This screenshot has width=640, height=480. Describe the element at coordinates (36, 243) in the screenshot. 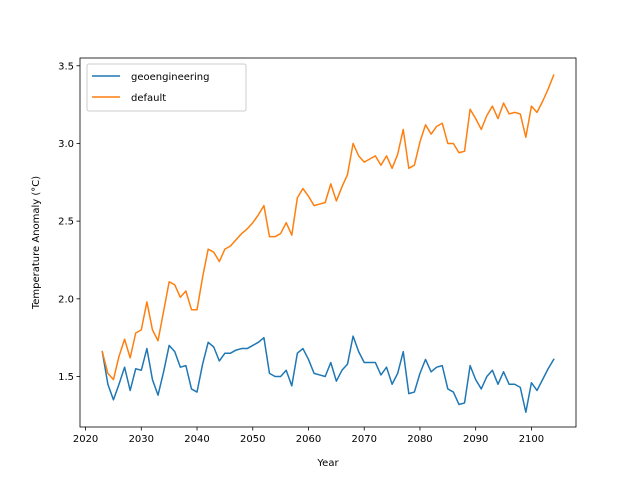

I see `y-axis-label: Temperature Anomaly (°C)` at that location.